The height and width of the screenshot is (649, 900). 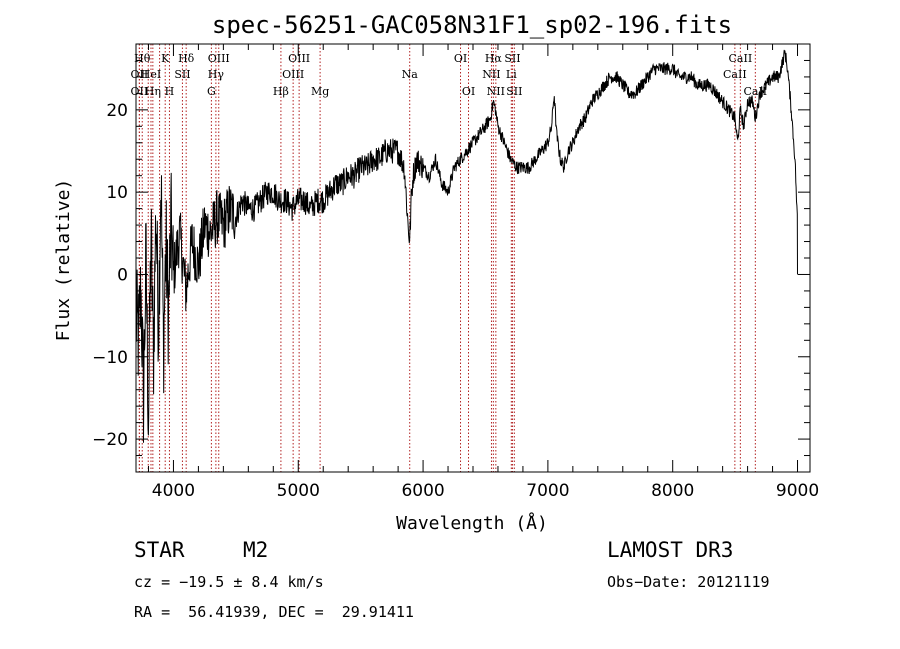 I want to click on y-tick-label: −10, so click(x=110, y=358).